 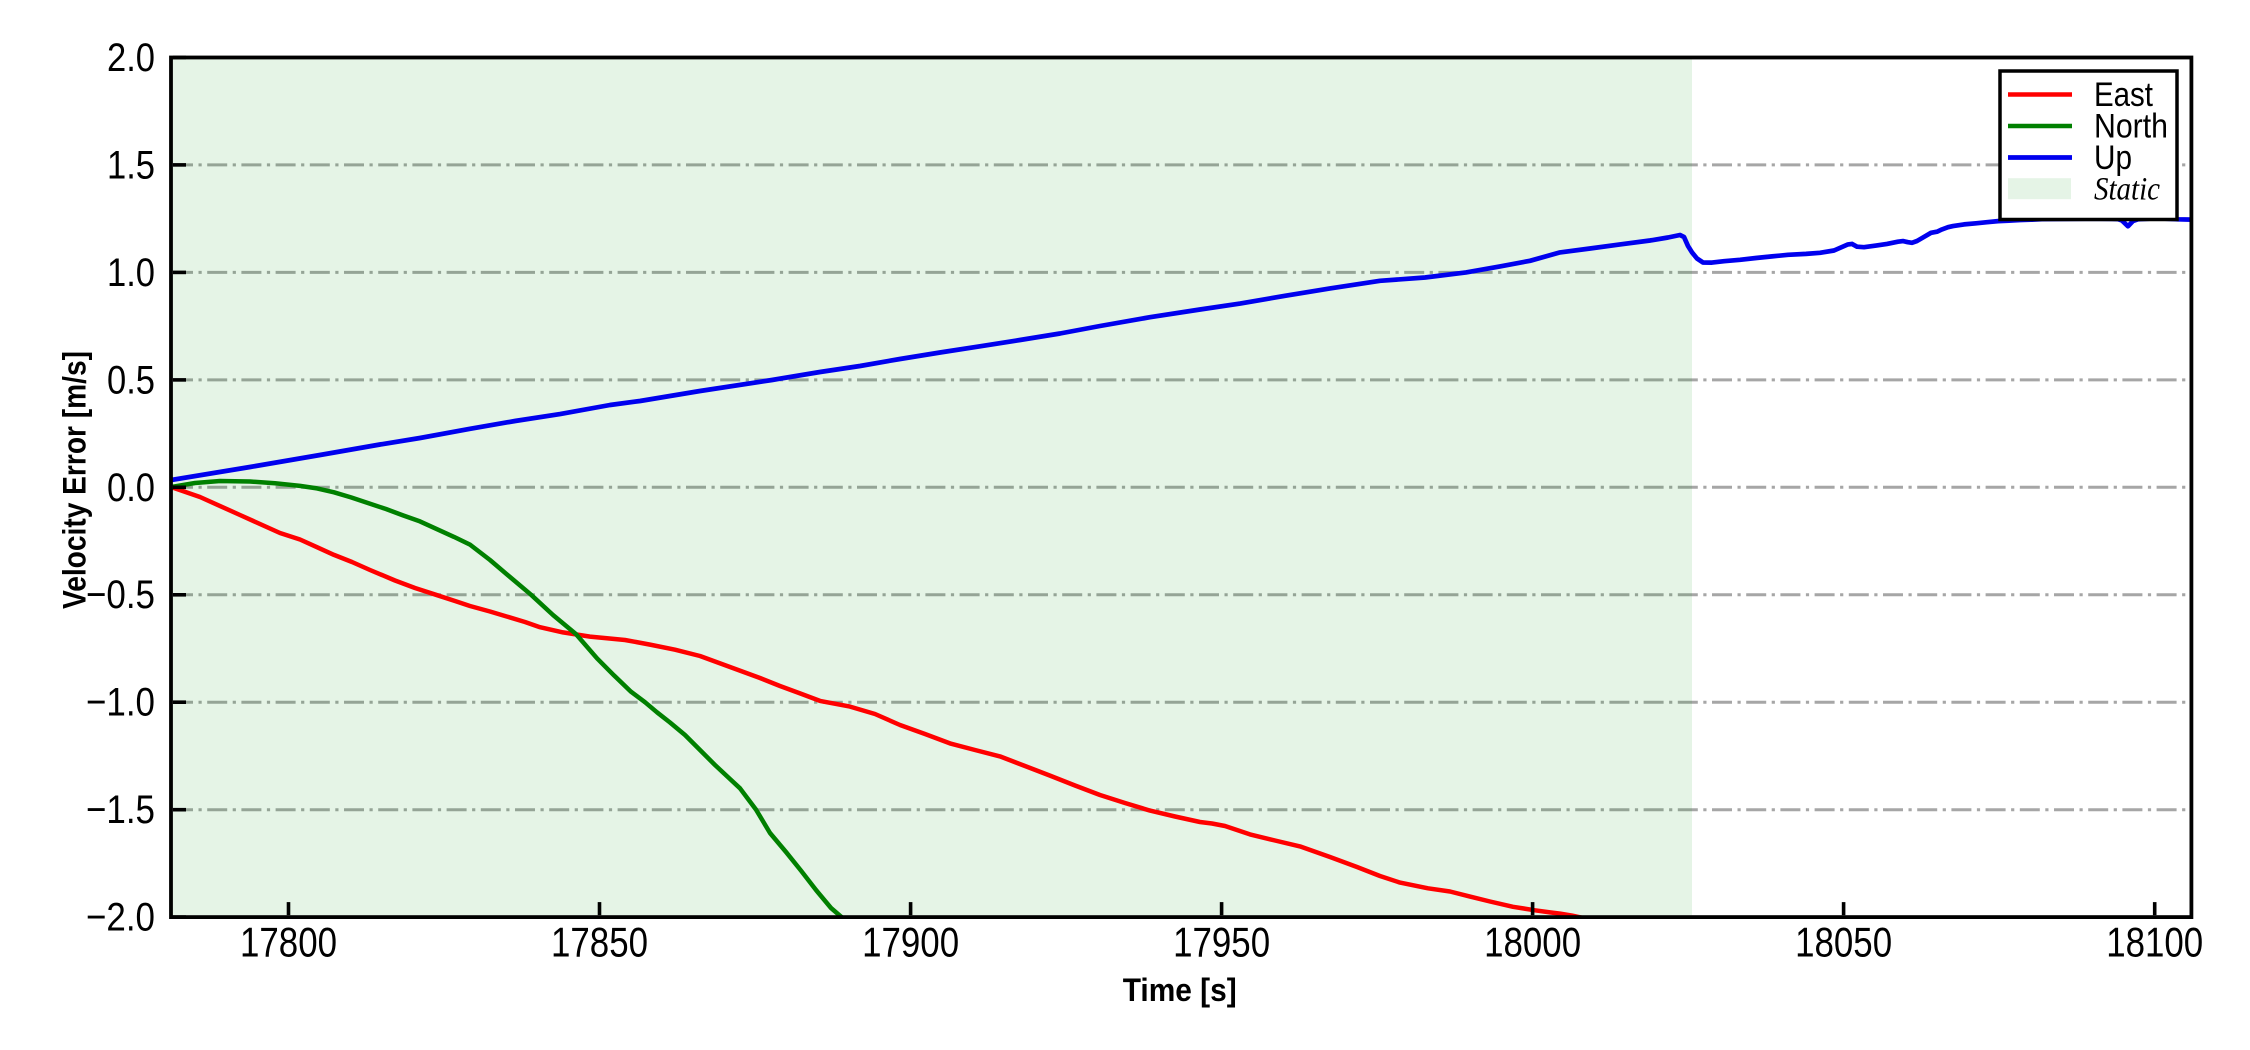 What do you see at coordinates (1221, 942) in the screenshot?
I see `svg-text: 17950` at bounding box center [1221, 942].